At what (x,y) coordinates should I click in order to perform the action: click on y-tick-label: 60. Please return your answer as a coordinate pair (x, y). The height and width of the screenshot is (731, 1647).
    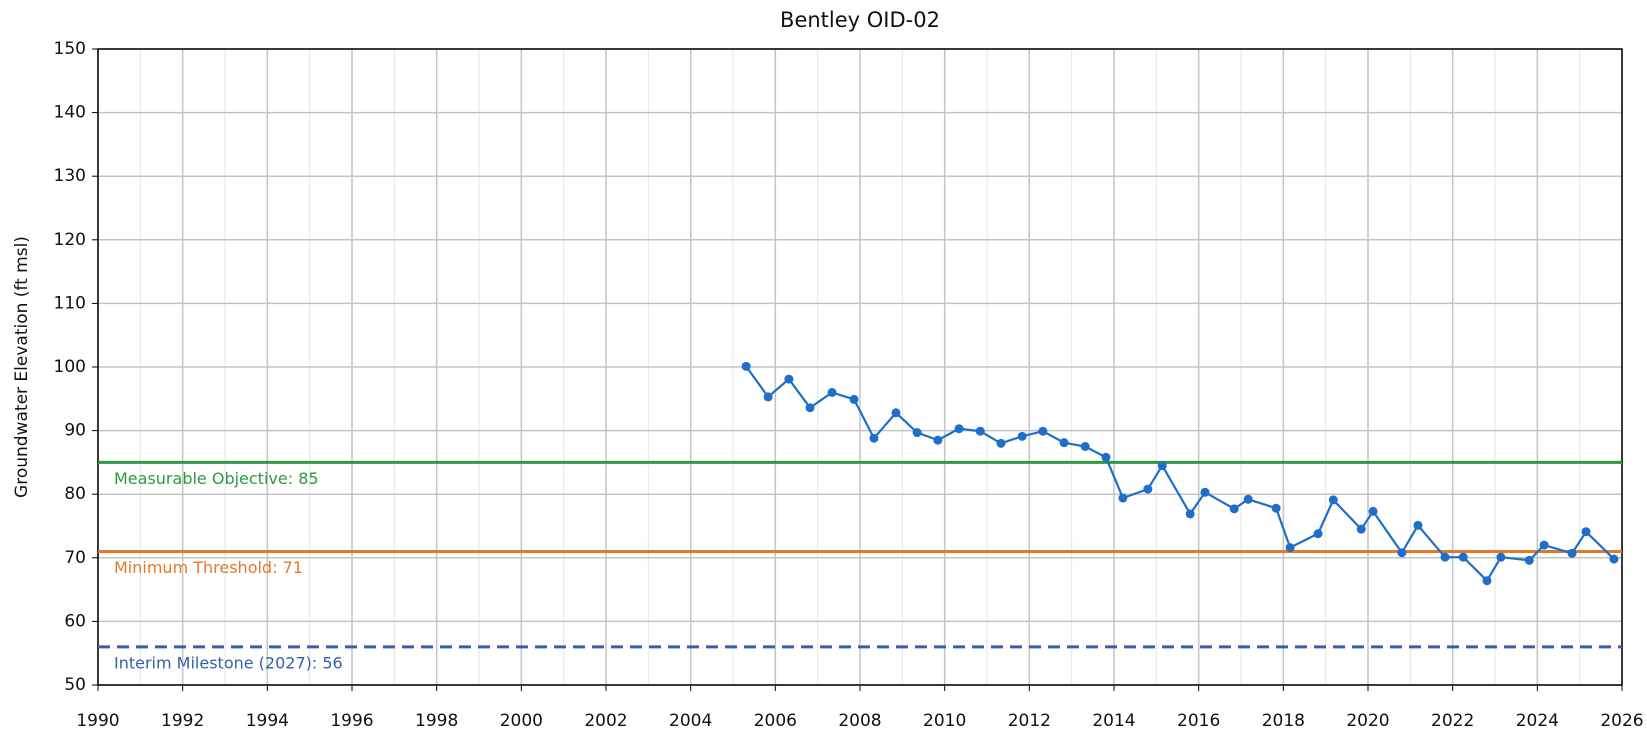
    Looking at the image, I should click on (75, 621).